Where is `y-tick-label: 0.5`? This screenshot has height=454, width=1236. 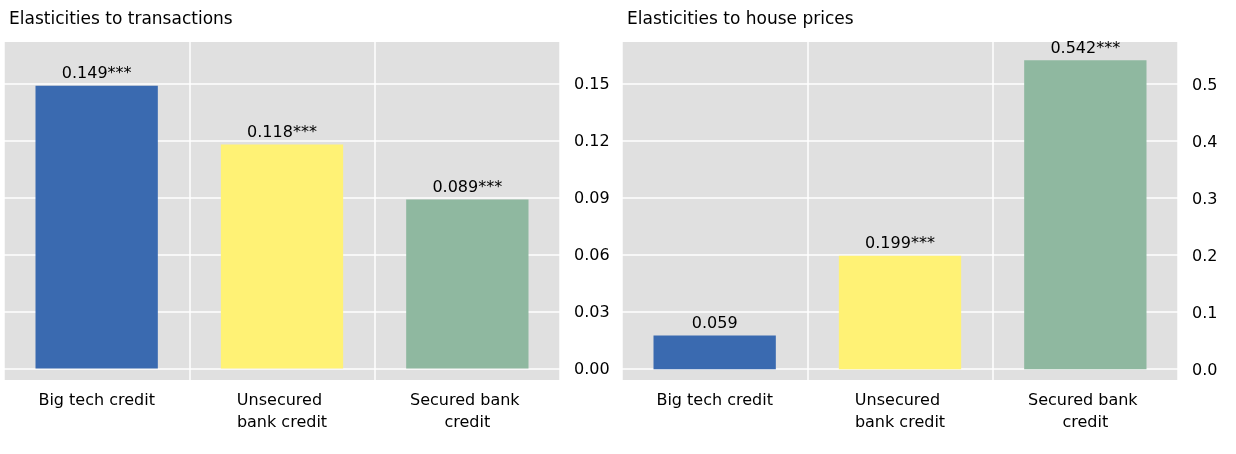
y-tick-label: 0.5 is located at coordinates (1205, 84).